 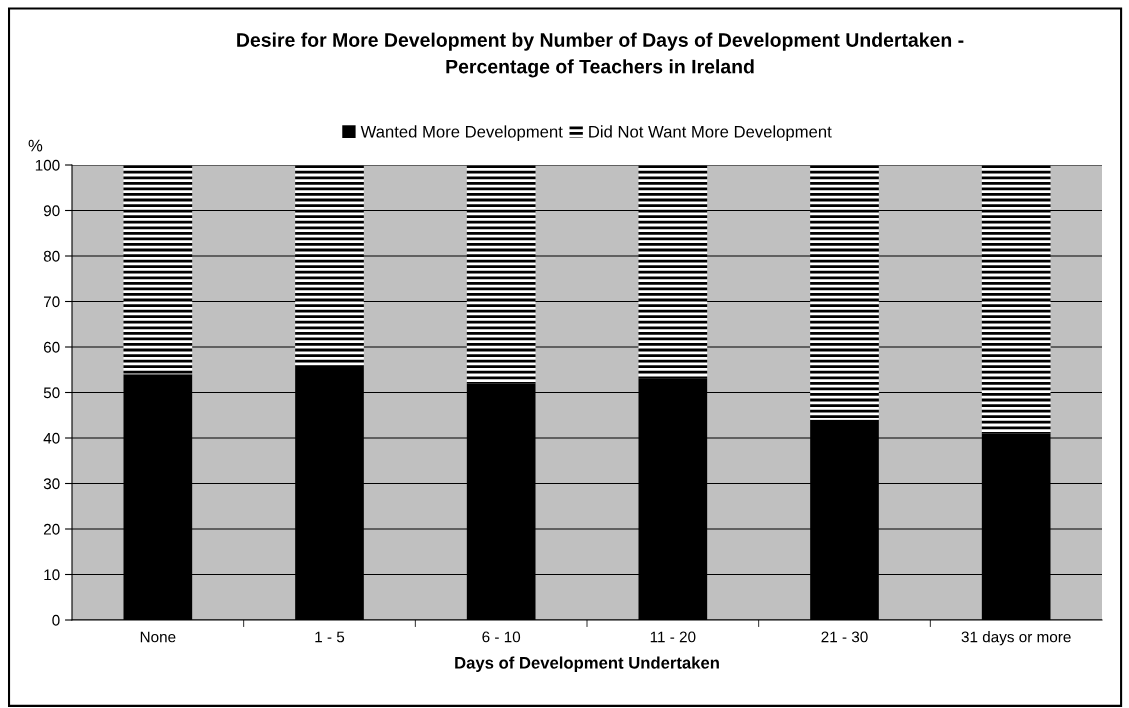 I want to click on x-tick-label: 11 - 20, so click(x=673, y=637).